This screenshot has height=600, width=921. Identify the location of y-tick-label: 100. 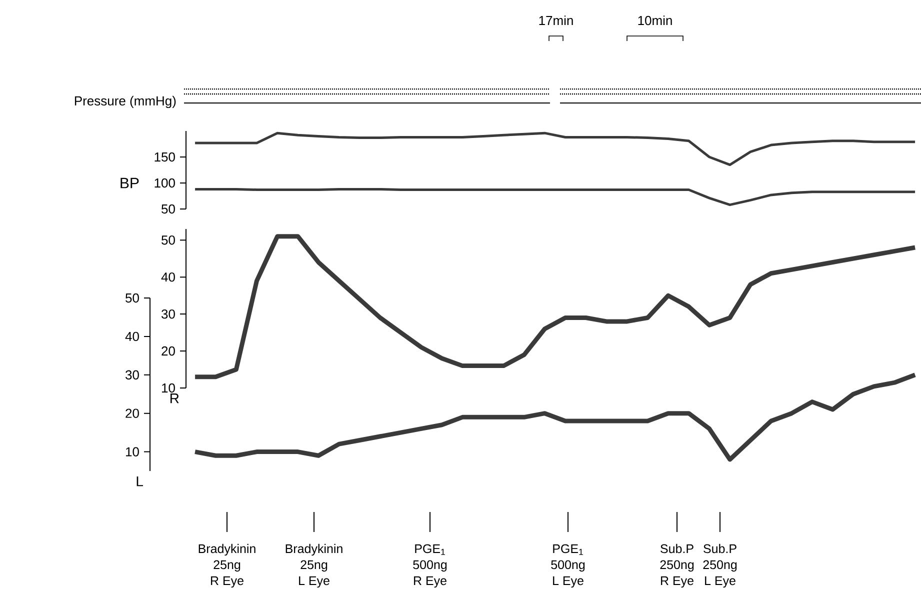
(164, 183).